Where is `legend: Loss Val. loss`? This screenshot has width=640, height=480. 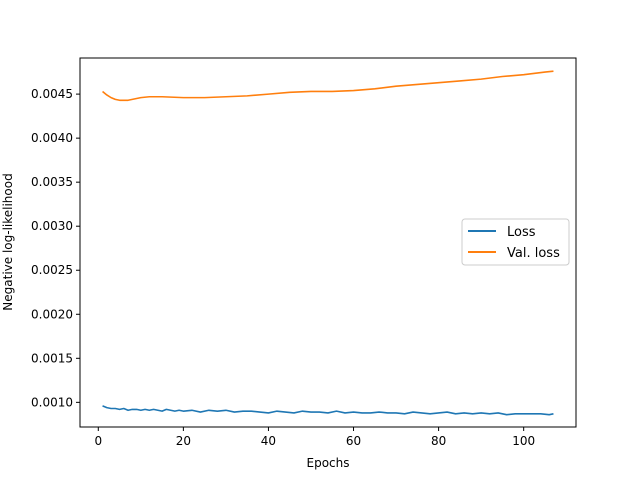 legend: Loss Val. loss is located at coordinates (515, 242).